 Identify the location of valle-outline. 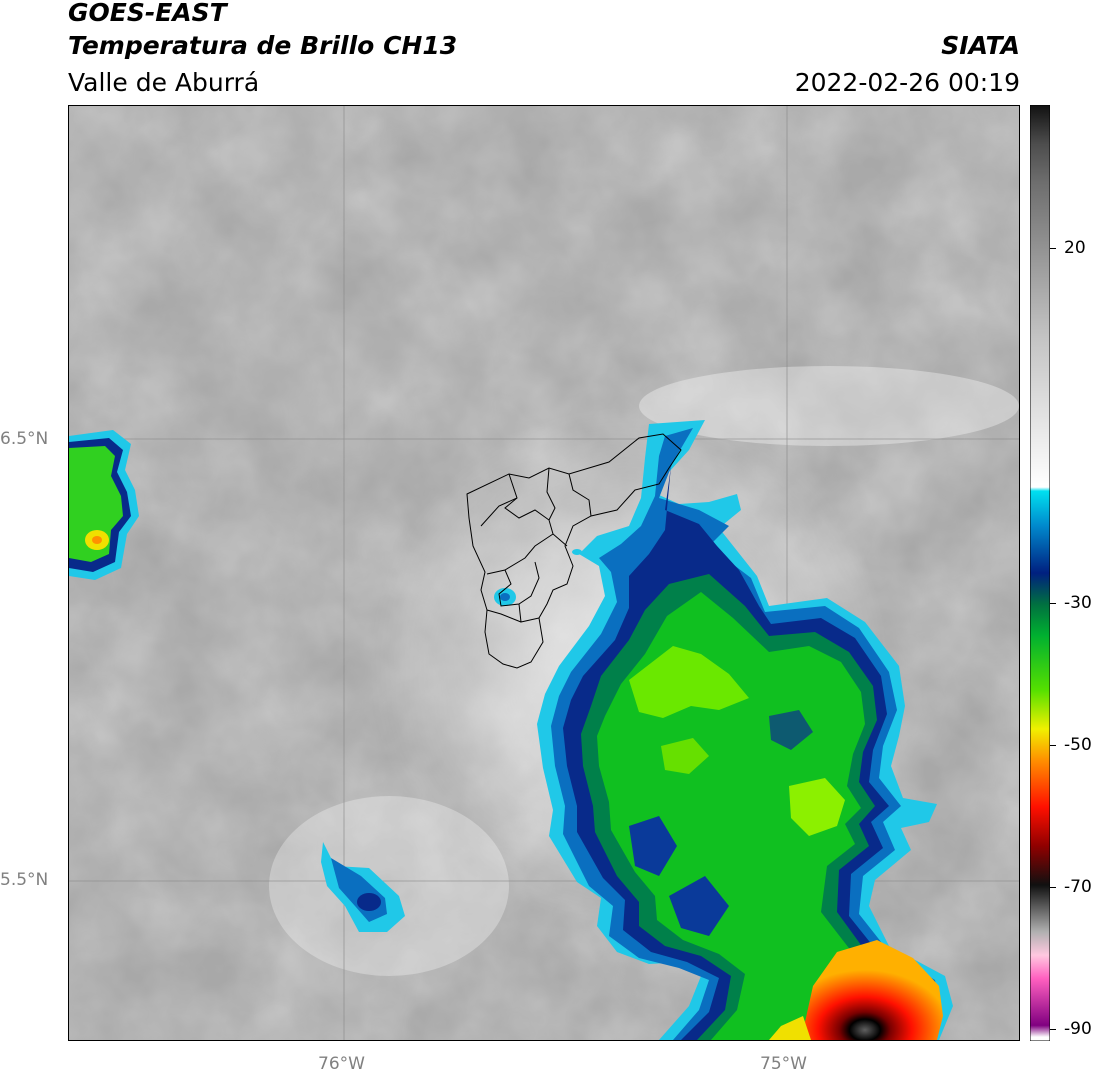
(574, 551).